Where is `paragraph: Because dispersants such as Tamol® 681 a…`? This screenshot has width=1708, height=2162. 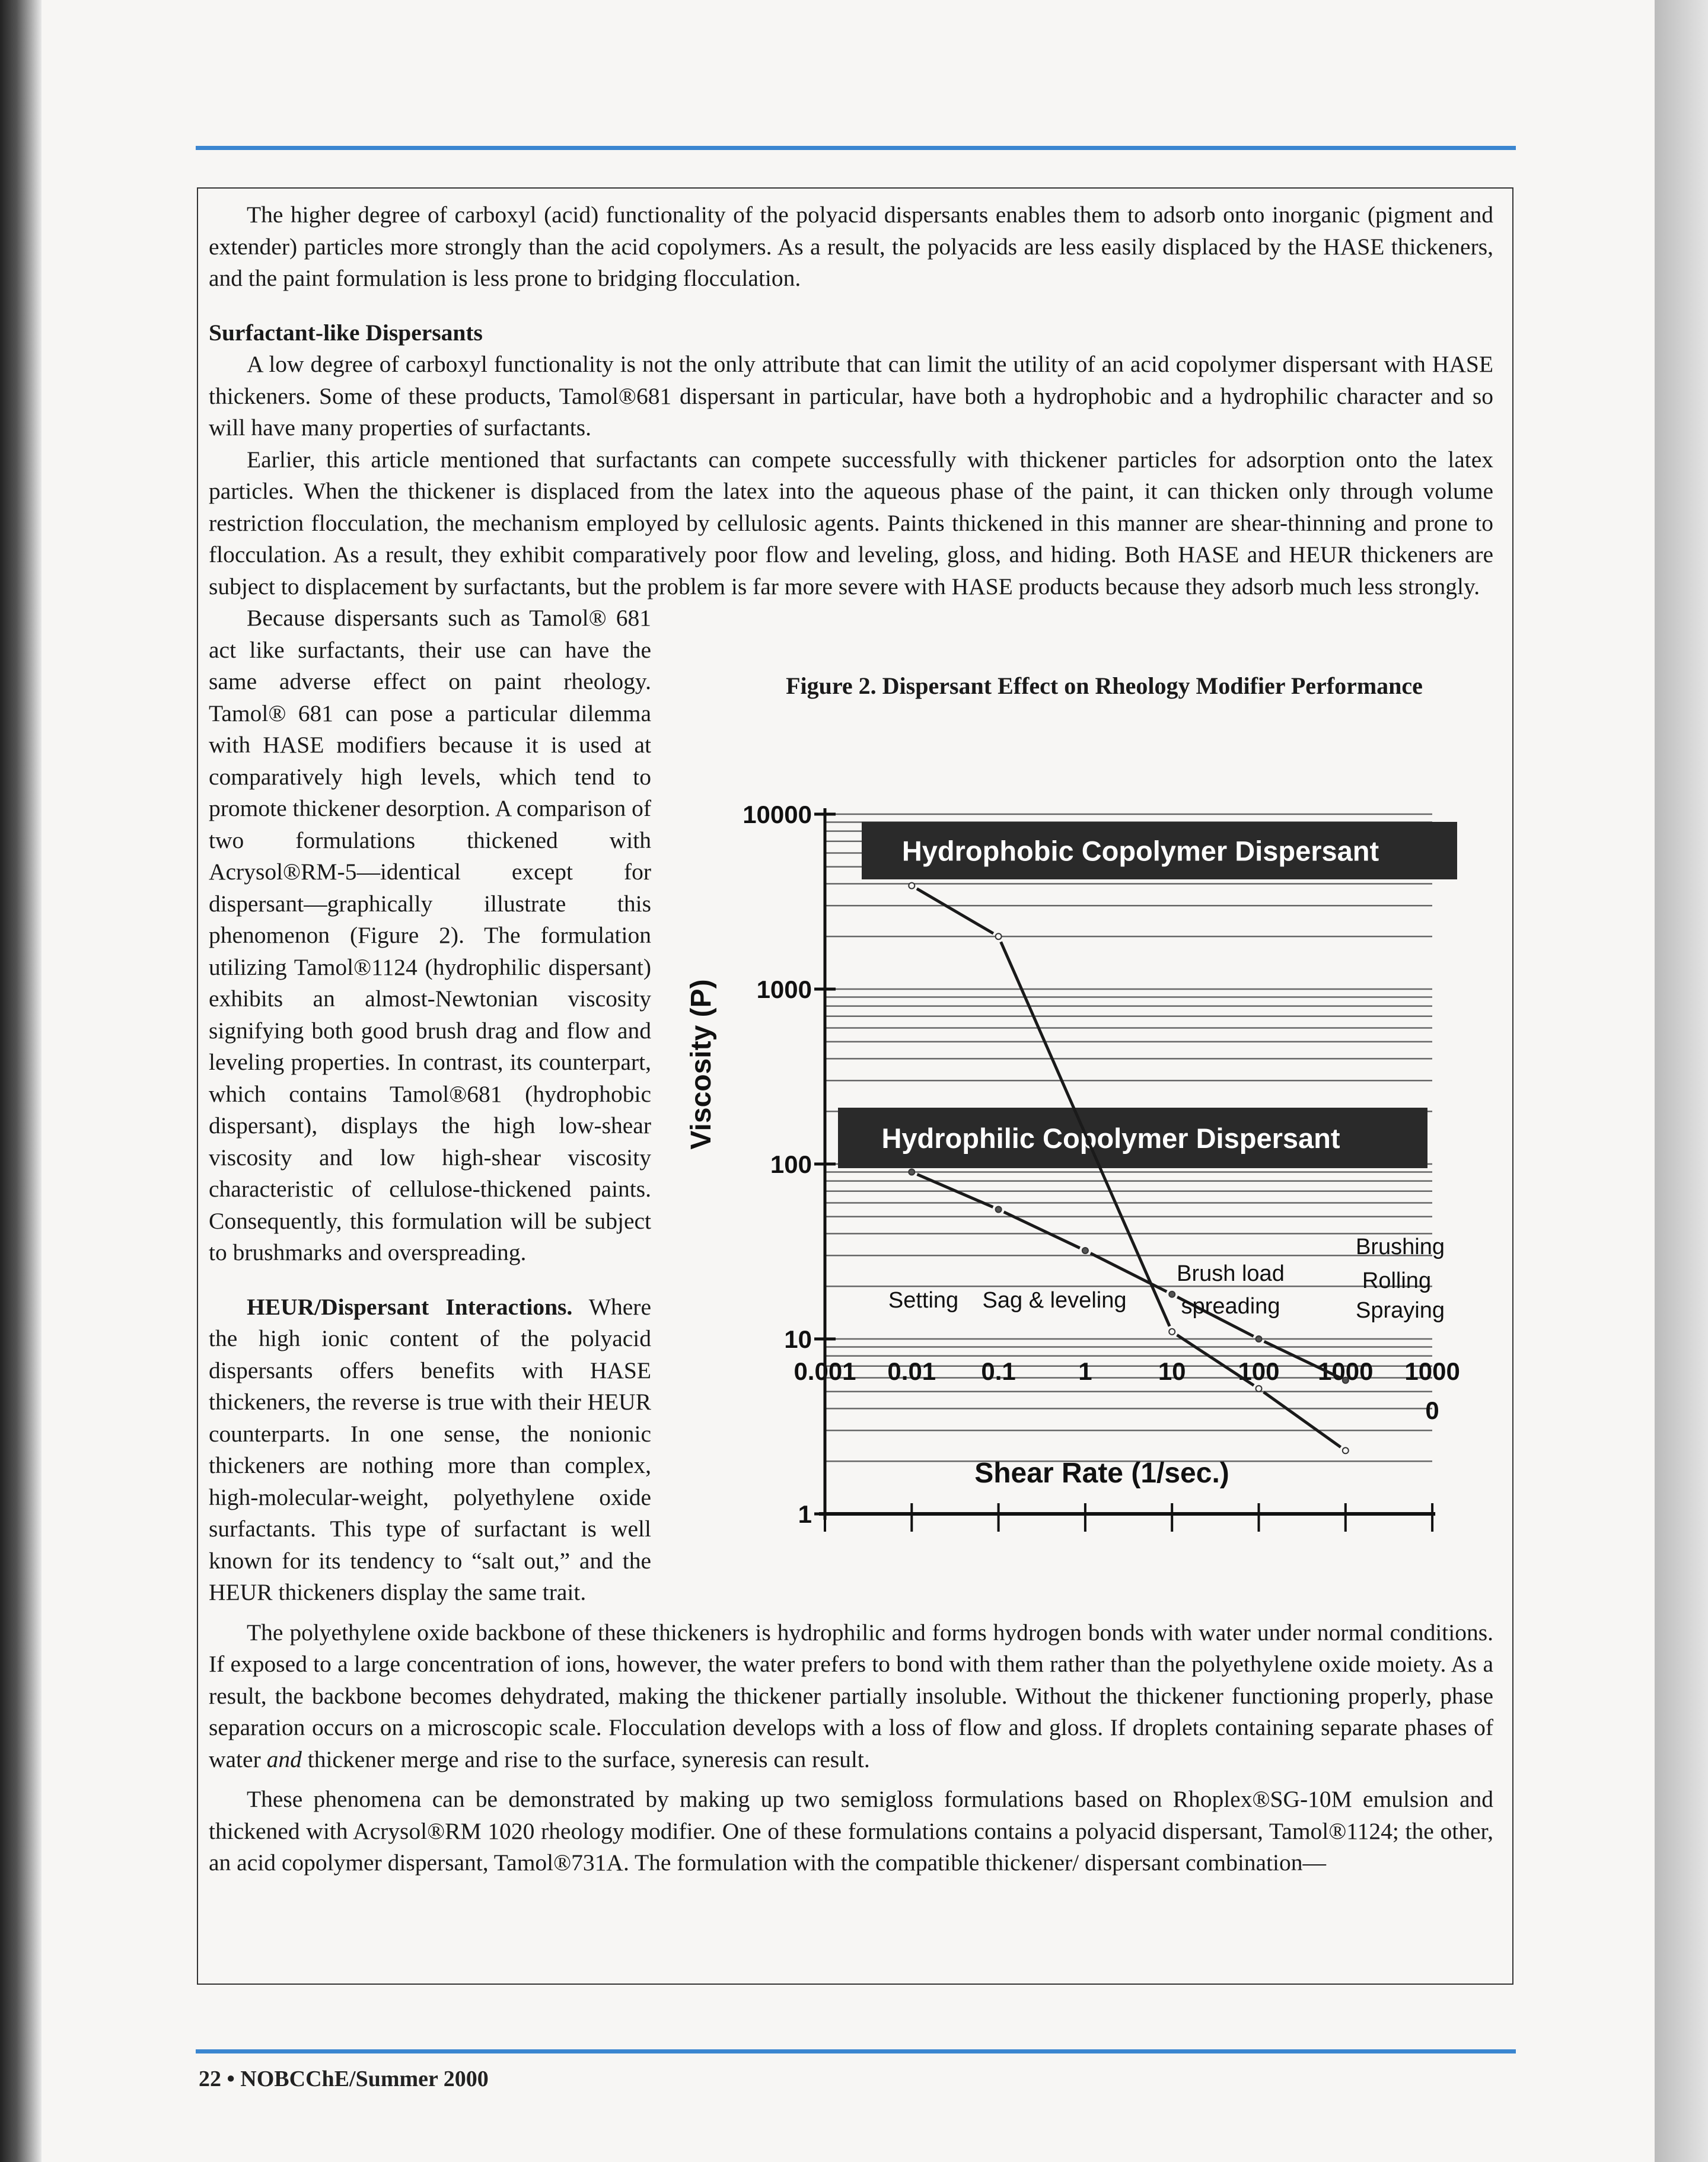 paragraph: Because dispersants such as Tamol® 681 a… is located at coordinates (430, 935).